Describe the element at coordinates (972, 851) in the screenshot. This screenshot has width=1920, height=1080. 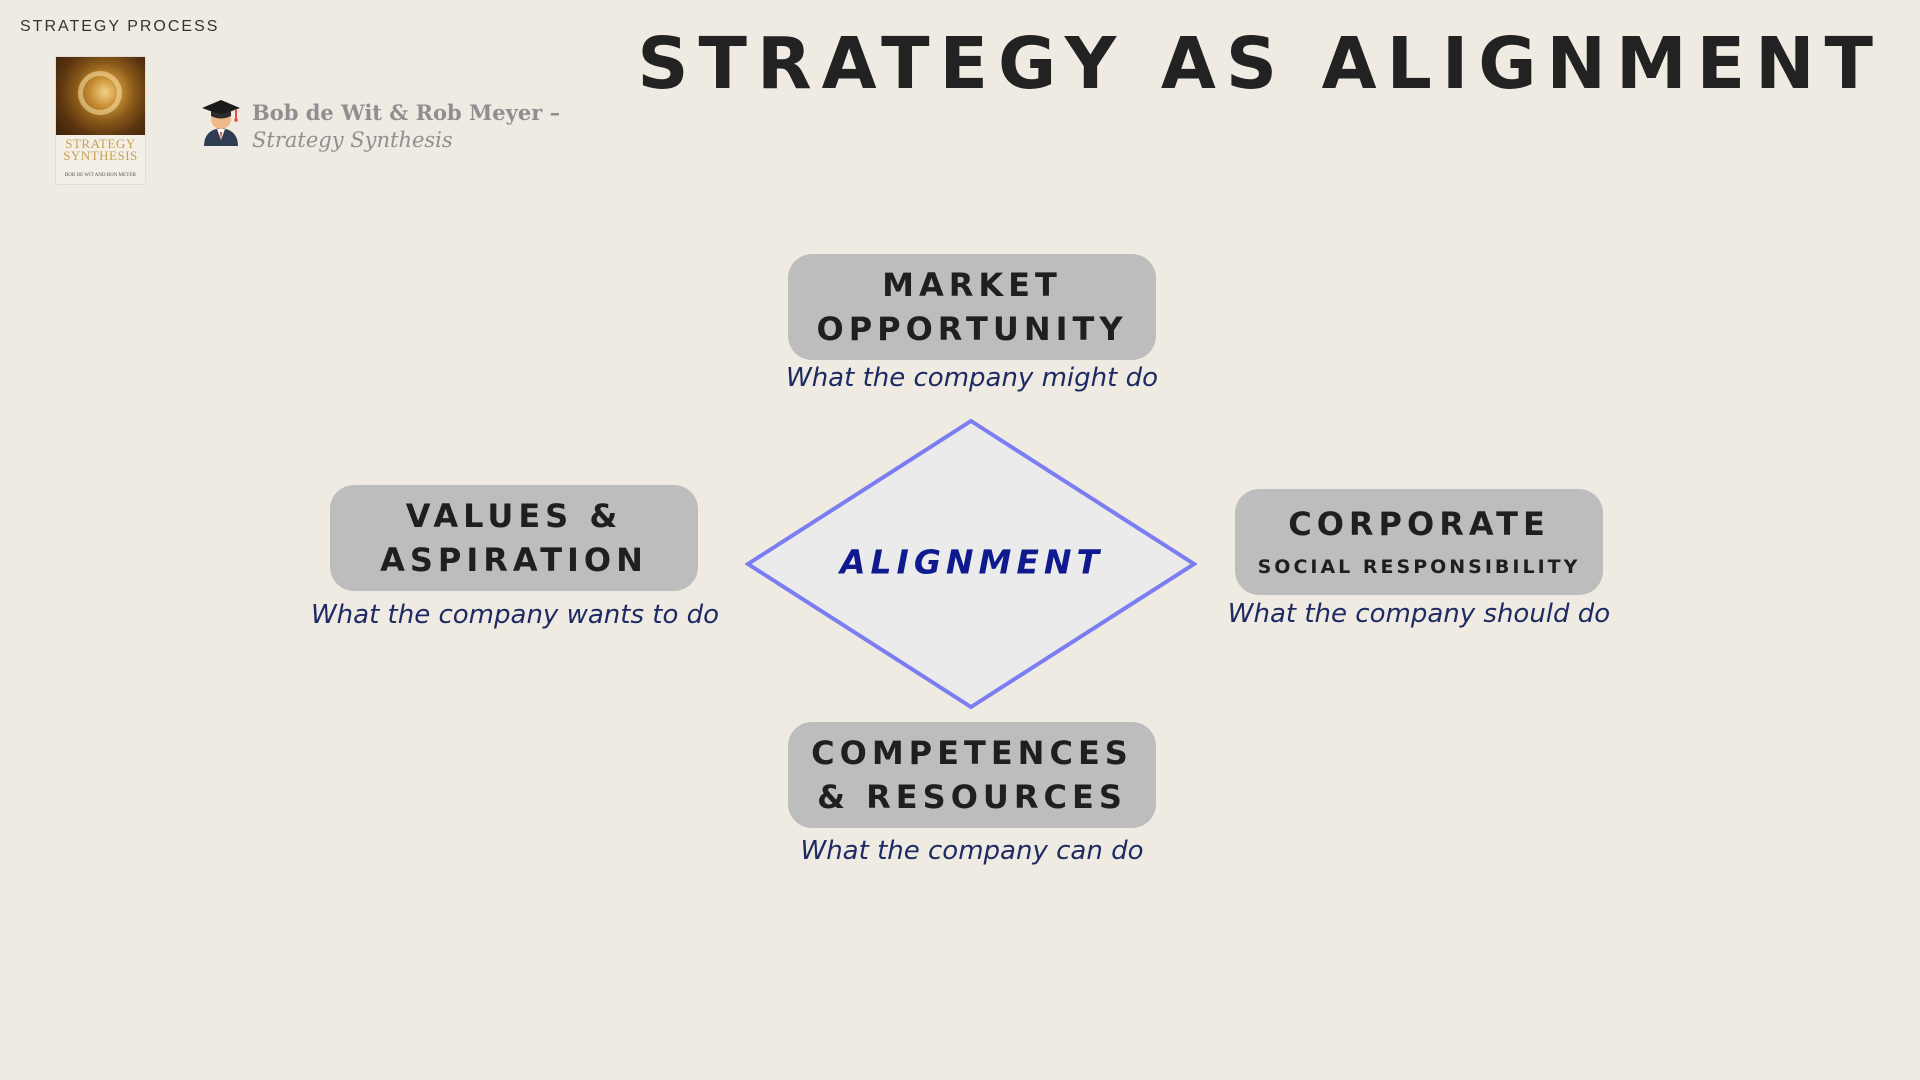
I see `competences-resources-caption: What the company can do` at that location.